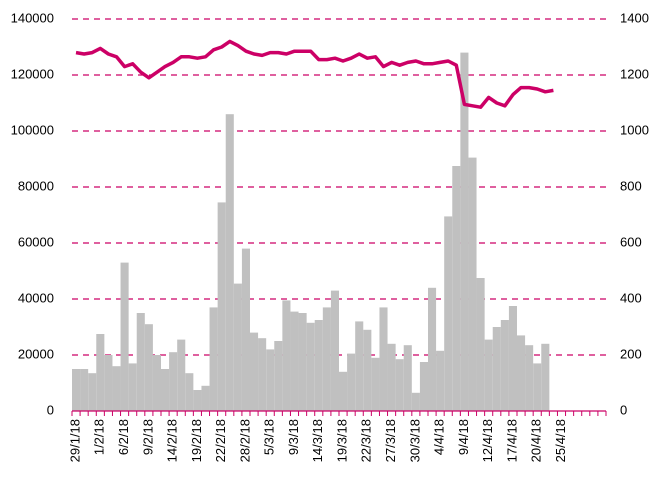  I want to click on y2-tick-label: 0, so click(623, 409).